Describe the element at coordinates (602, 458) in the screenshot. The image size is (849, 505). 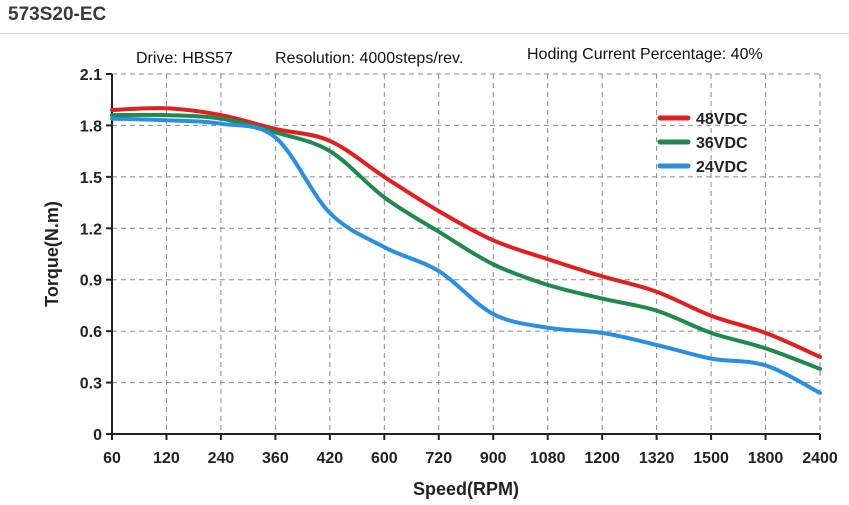
I see `x-tick-label: 1200` at that location.